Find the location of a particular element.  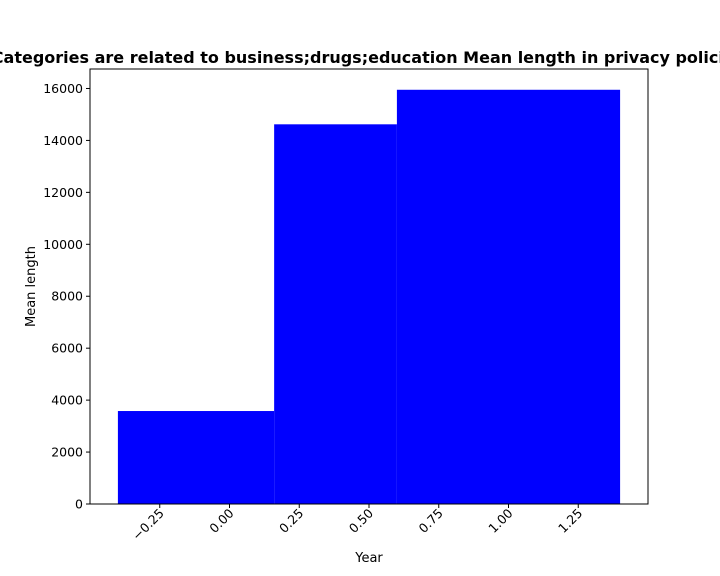

y-tick-label: 16000 is located at coordinates (63, 88).